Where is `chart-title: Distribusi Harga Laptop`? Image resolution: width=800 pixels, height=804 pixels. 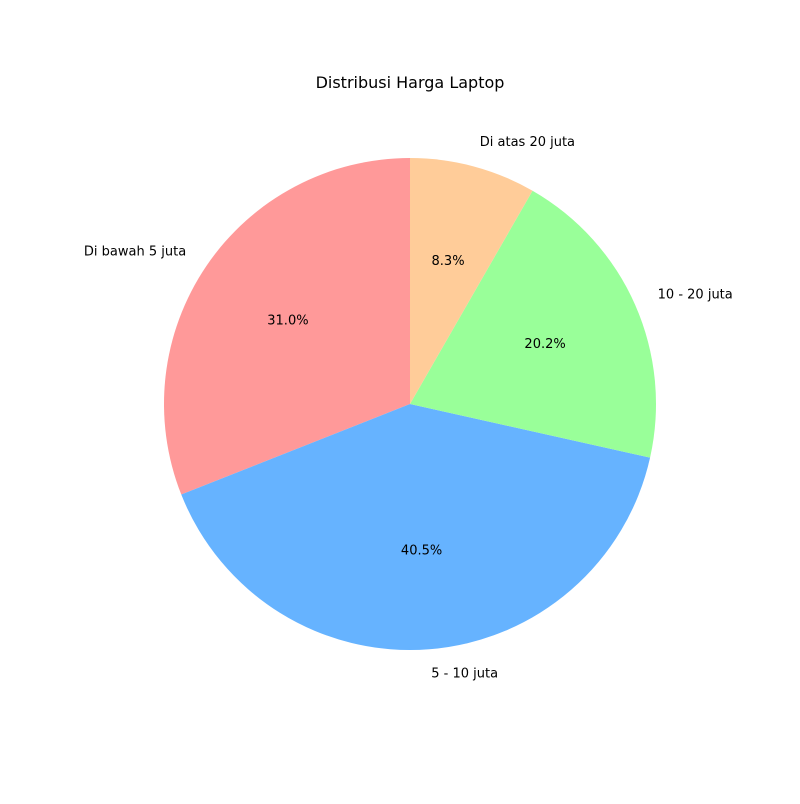
chart-title: Distribusi Harga Laptop is located at coordinates (410, 82).